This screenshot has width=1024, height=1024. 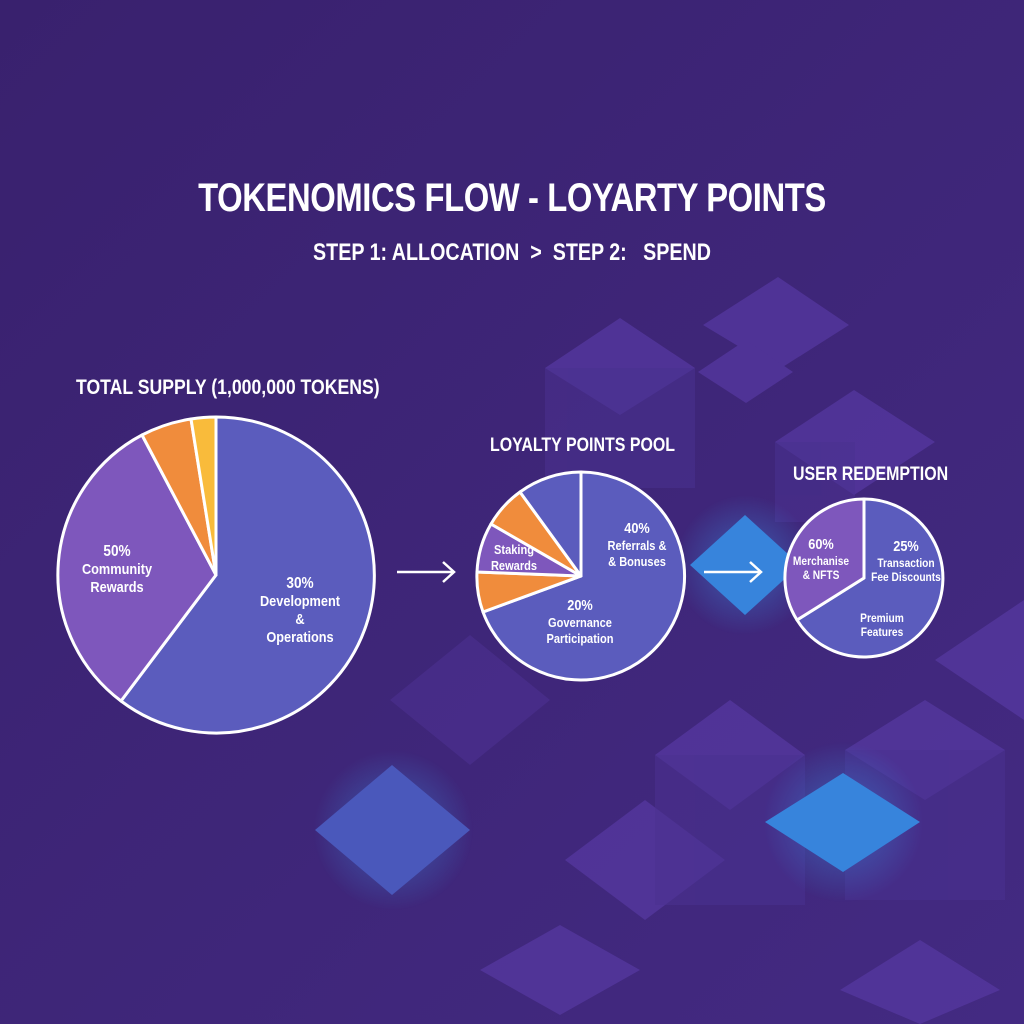 I want to click on slice-yellow-minor, so click(x=203, y=496).